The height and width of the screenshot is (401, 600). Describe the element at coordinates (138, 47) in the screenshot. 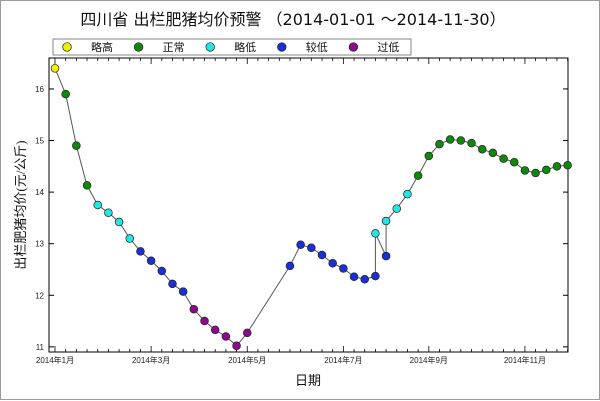

I see `legend-marker-zheng_chang` at that location.